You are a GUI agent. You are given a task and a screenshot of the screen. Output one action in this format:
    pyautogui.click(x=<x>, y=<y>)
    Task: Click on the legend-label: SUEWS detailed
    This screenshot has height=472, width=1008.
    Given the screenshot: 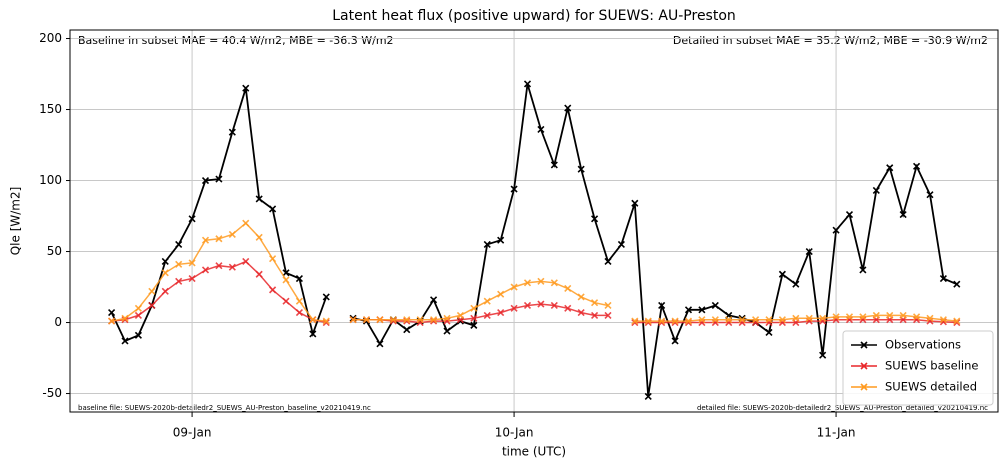 What is the action you would take?
    pyautogui.click(x=931, y=387)
    